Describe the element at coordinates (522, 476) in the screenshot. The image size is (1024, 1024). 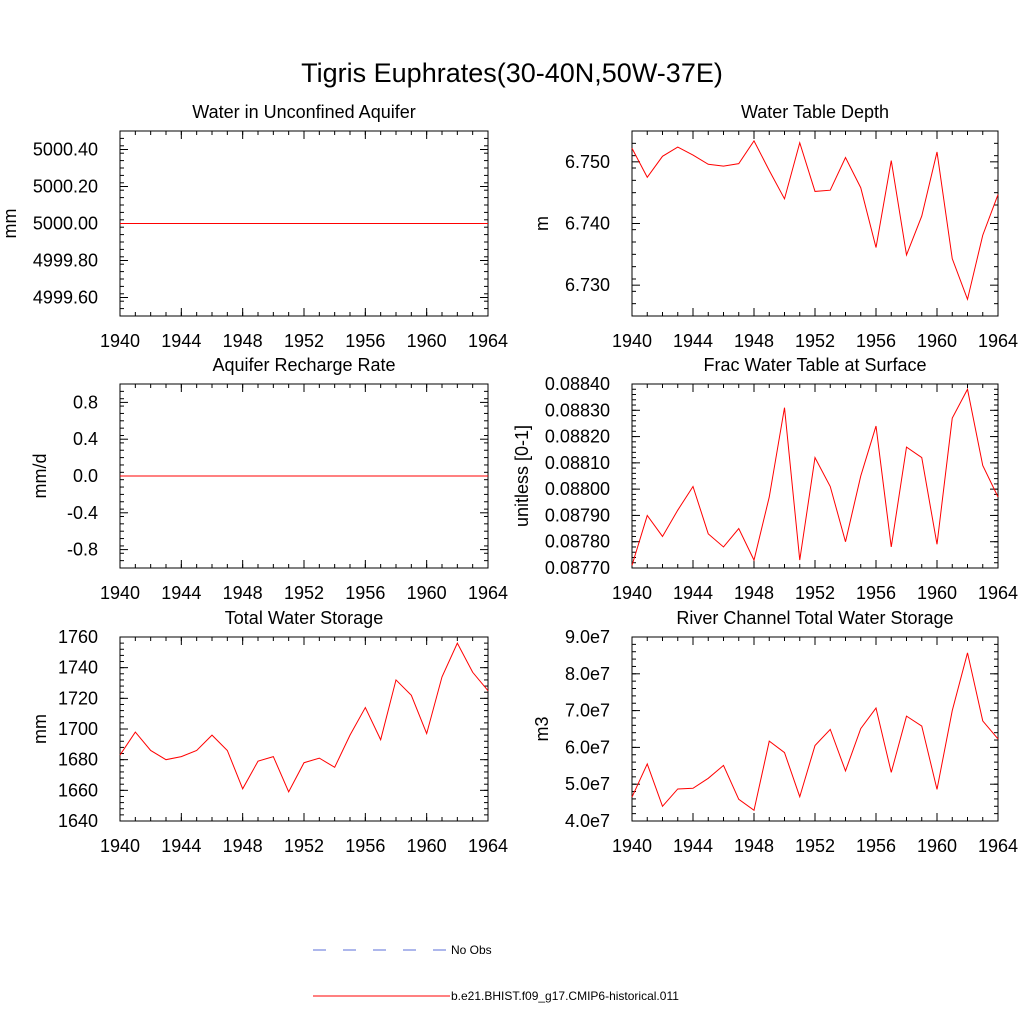
I see `y-axis-label: unitless [0-1]` at that location.